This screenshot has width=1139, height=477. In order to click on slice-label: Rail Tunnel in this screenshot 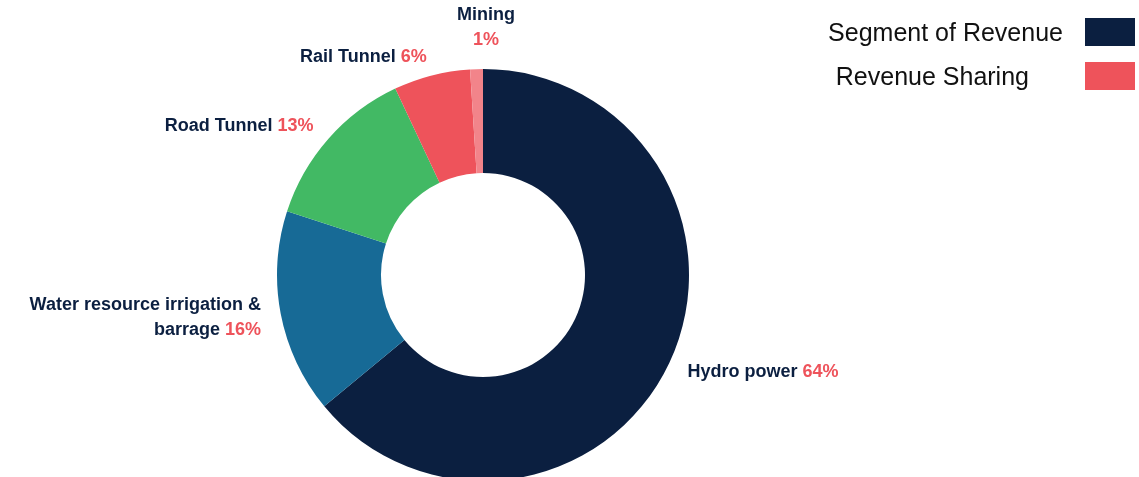, I will do `click(348, 55)`.